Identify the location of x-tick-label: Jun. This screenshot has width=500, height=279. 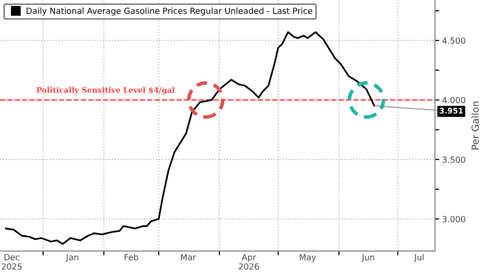
(367, 258).